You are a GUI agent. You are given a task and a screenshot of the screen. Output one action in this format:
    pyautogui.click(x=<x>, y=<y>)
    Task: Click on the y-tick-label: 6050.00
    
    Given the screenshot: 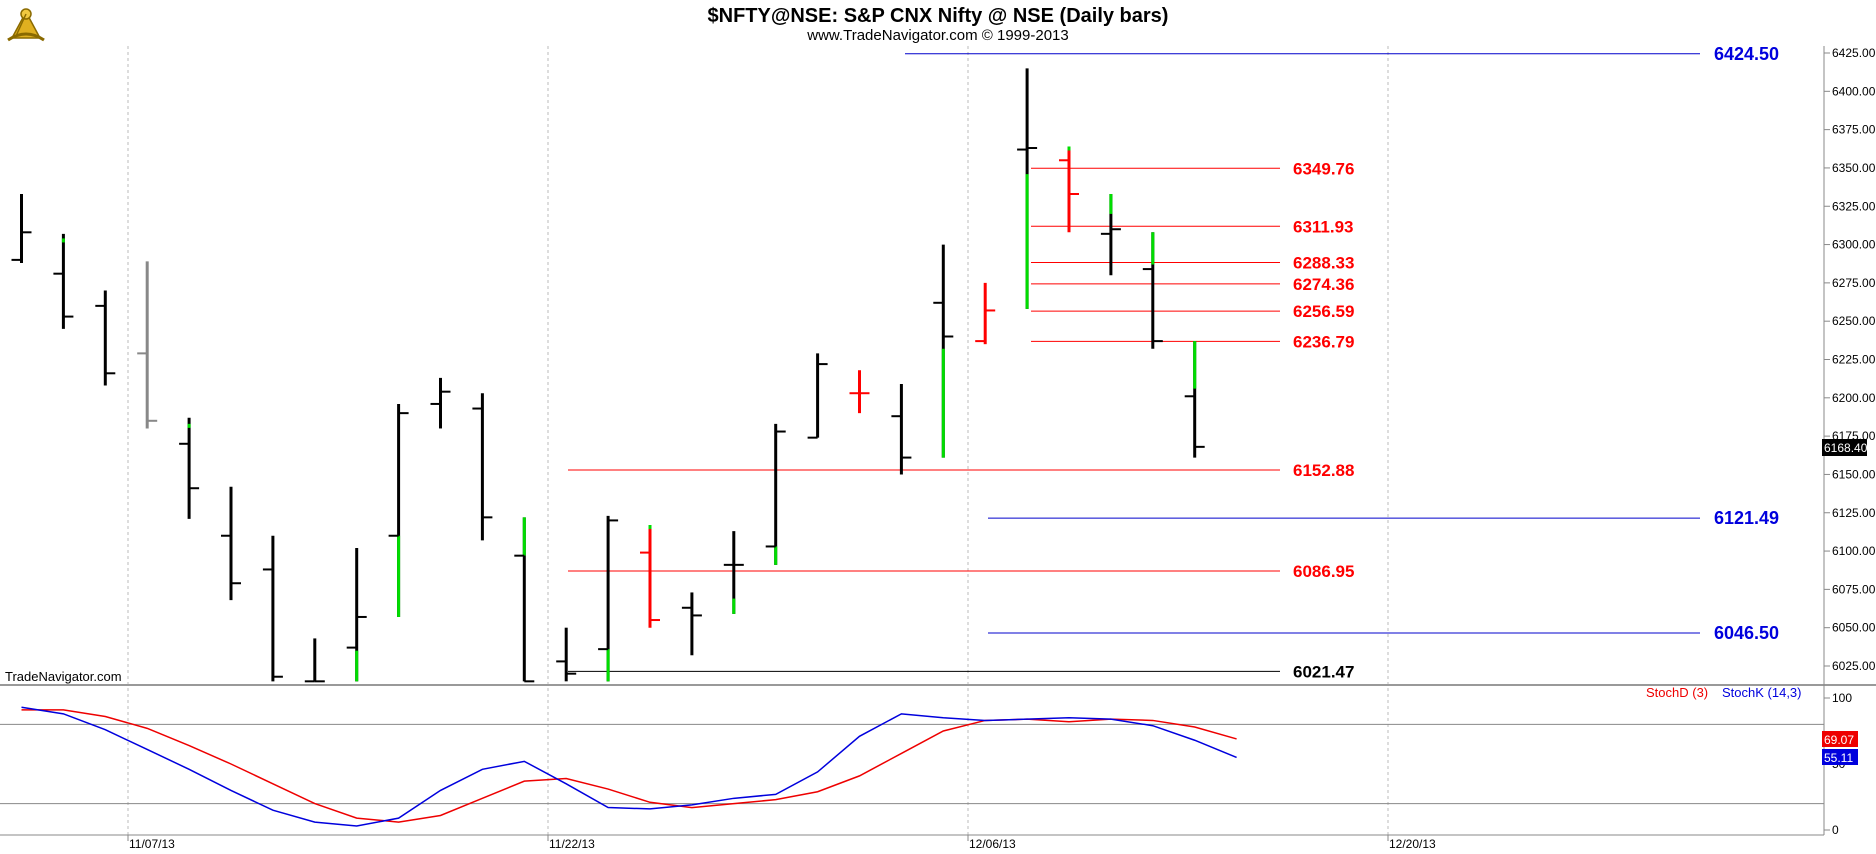 What is the action you would take?
    pyautogui.click(x=1854, y=628)
    